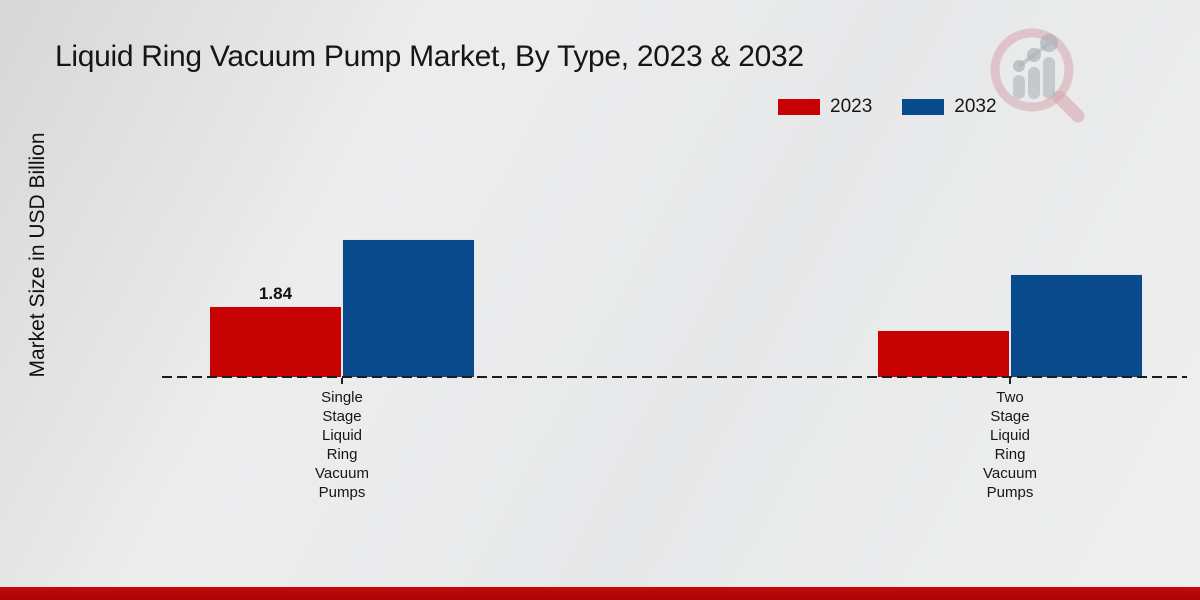  What do you see at coordinates (342, 445) in the screenshot?
I see `x-axis-category-label: Single Stage Liquid Ring Vacuum Pumps` at bounding box center [342, 445].